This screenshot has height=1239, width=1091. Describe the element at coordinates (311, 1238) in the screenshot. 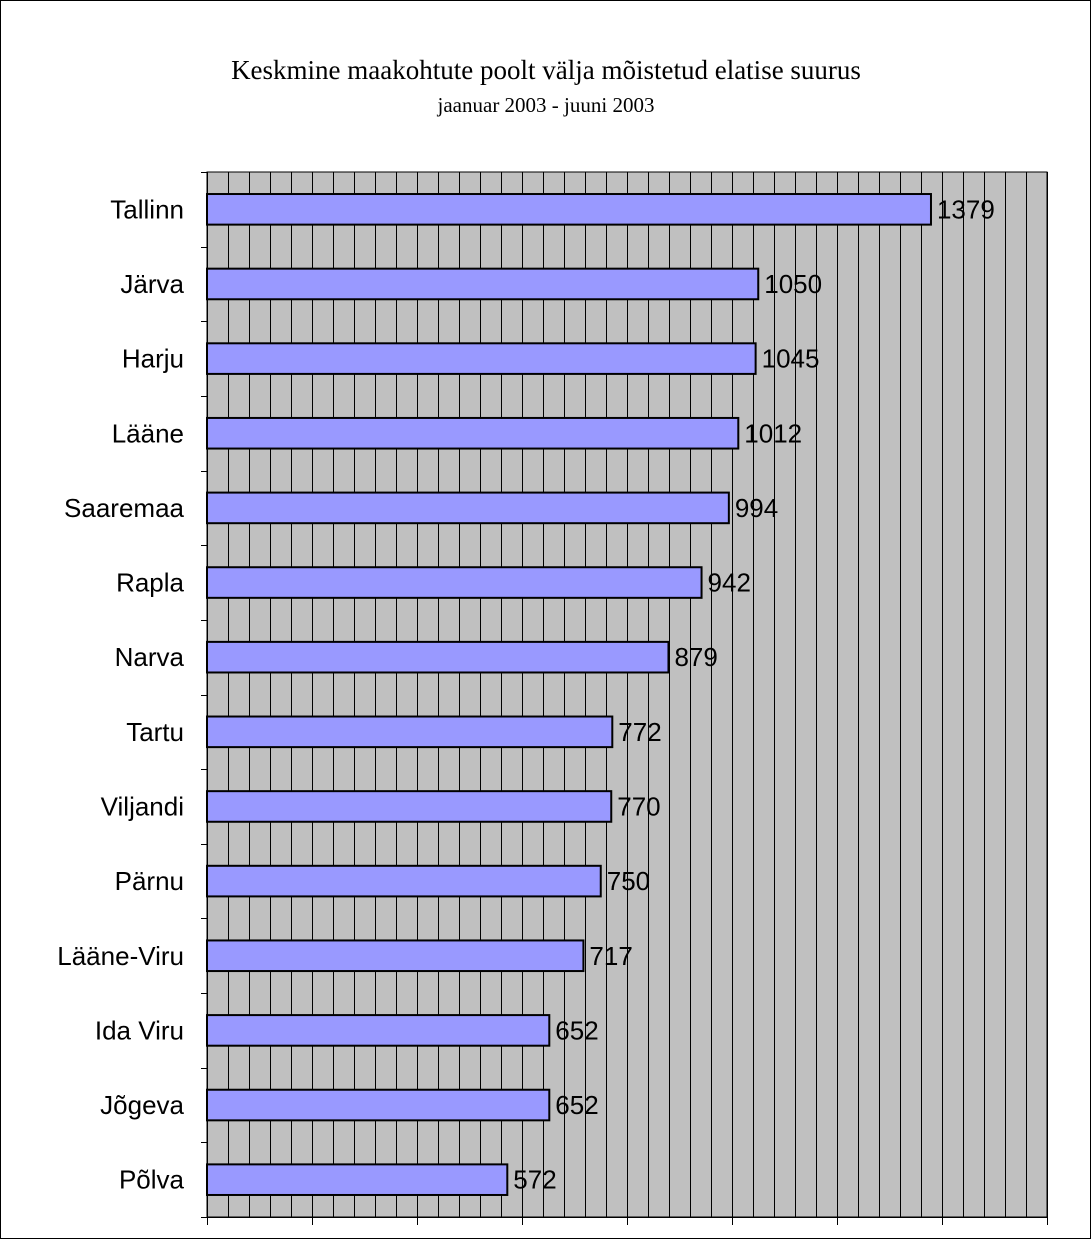

I see `x-tick-label: 200` at that location.